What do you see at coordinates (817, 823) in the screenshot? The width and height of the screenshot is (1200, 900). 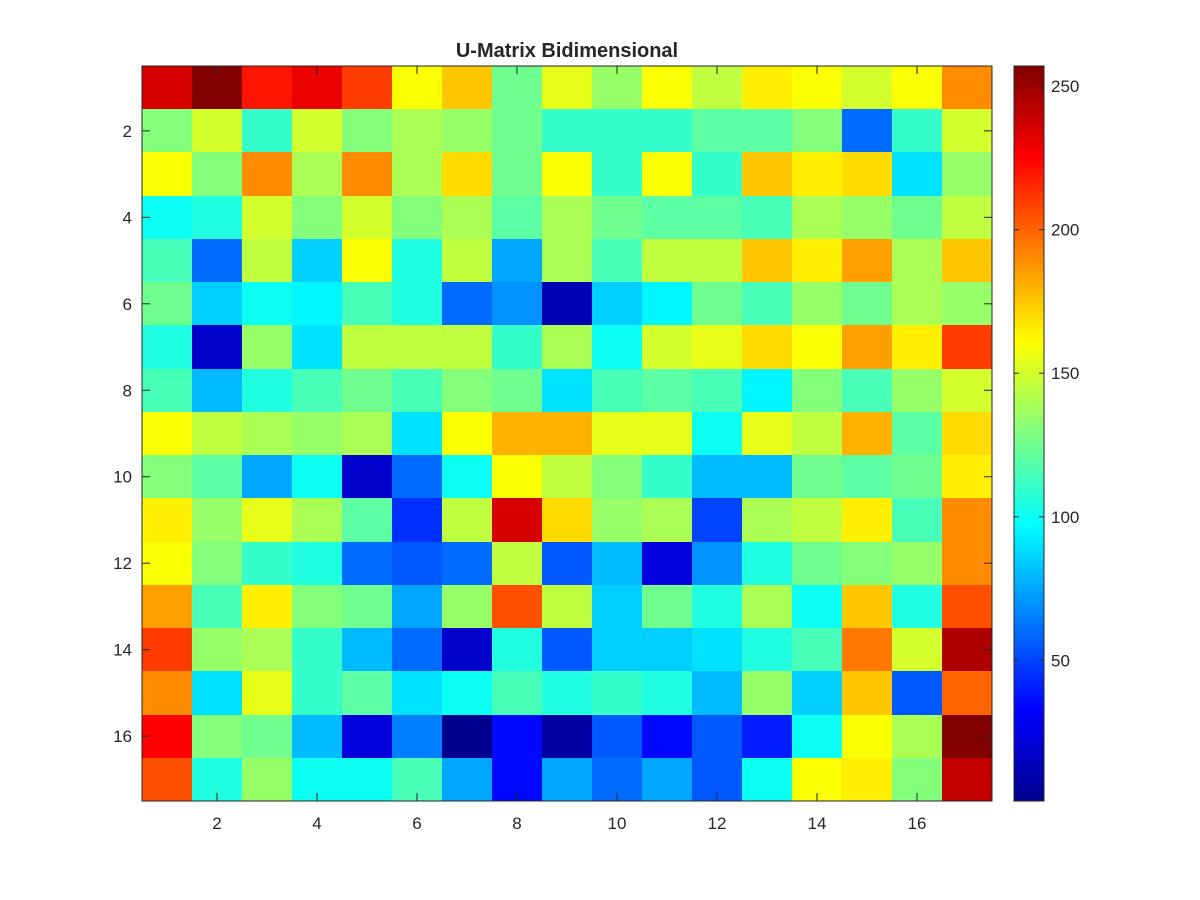 I see `x-tick-label: 14` at bounding box center [817, 823].